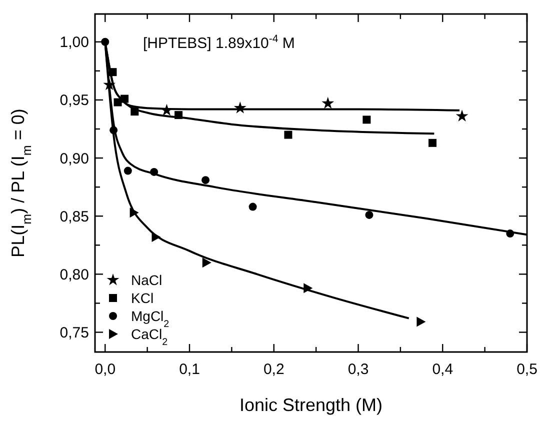 This screenshot has height=429, width=540. I want to click on y-tick-label: 0,90, so click(74, 159).